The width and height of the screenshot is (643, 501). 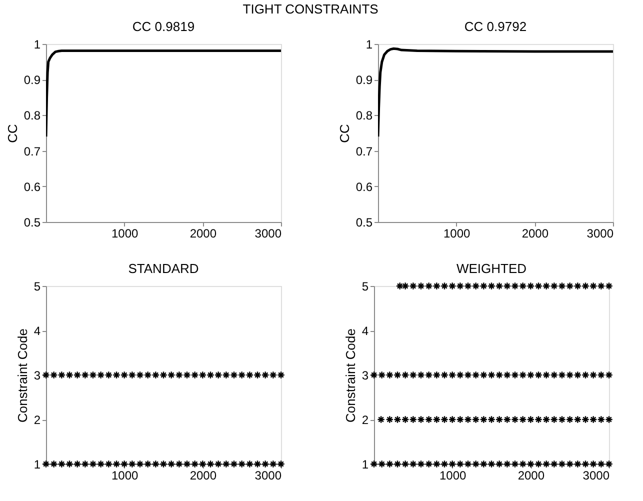 What do you see at coordinates (163, 268) in the screenshot?
I see `chart-title: STANDARD` at bounding box center [163, 268].